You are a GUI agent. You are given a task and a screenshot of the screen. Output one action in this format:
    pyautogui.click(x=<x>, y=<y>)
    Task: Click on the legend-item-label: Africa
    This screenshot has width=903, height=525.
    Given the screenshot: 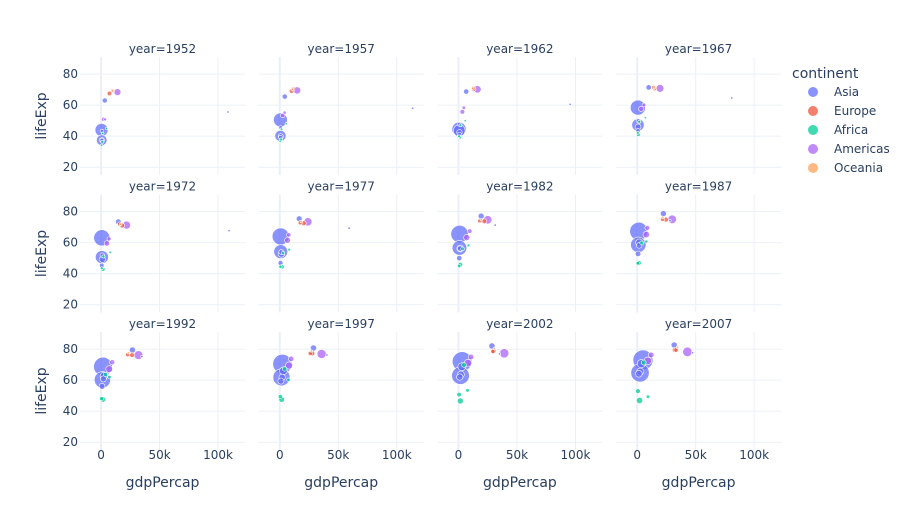 What is the action you would take?
    pyautogui.click(x=851, y=130)
    